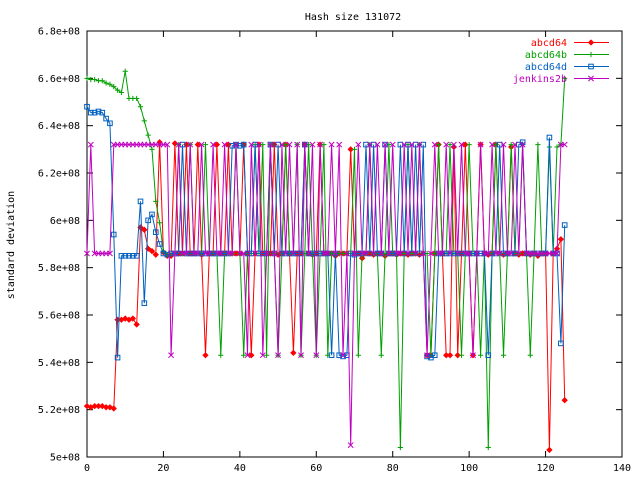  I want to click on x-tick-label: 40, so click(240, 468).